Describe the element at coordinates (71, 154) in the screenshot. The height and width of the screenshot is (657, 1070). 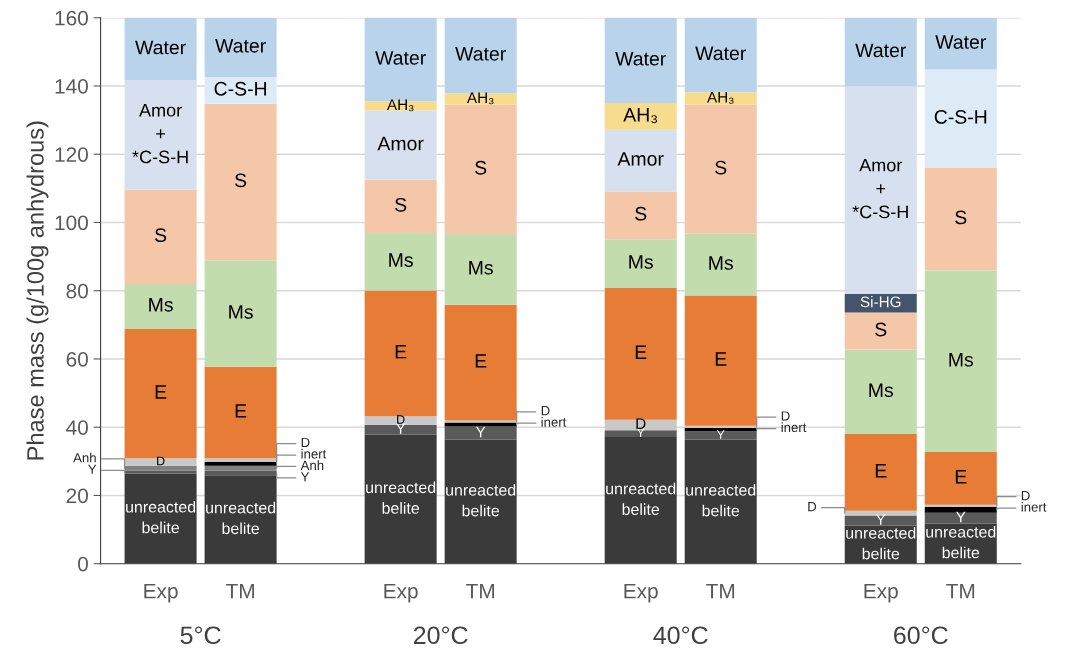
I see `y-tick-label: 120` at that location.